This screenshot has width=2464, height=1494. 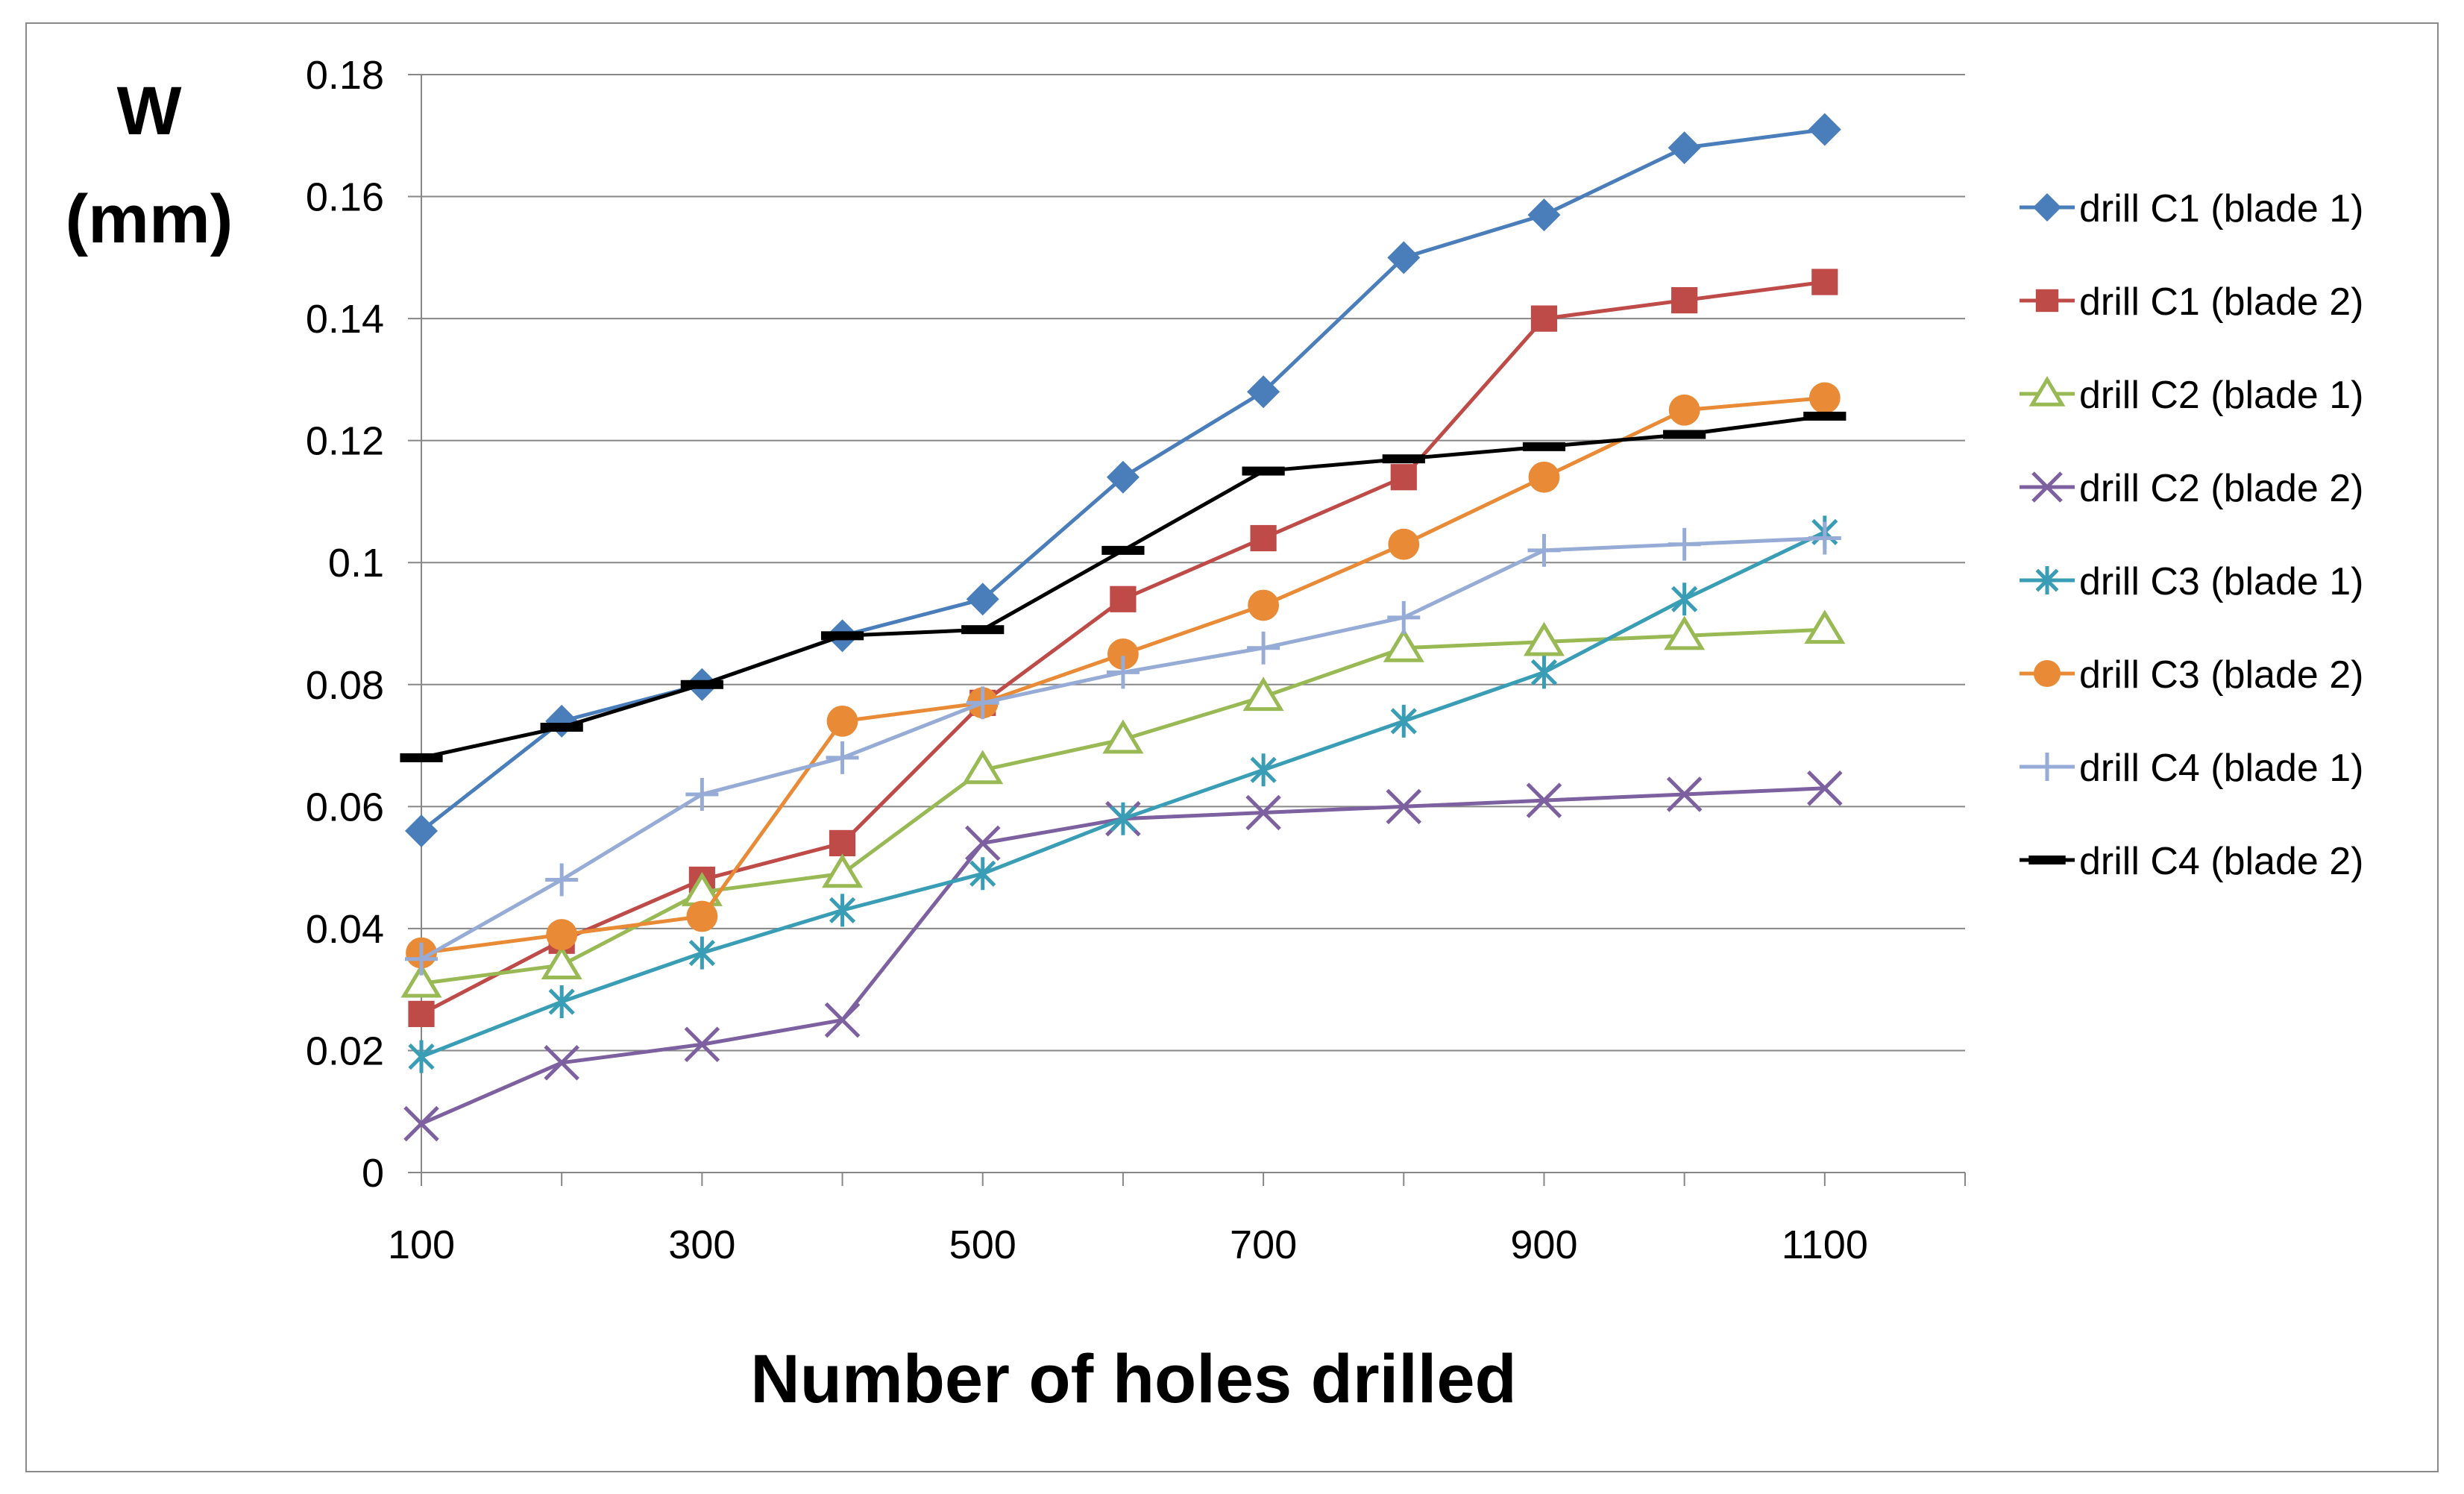 What do you see at coordinates (345, 1051) in the screenshot?
I see `y-tick-label: 0.02` at bounding box center [345, 1051].